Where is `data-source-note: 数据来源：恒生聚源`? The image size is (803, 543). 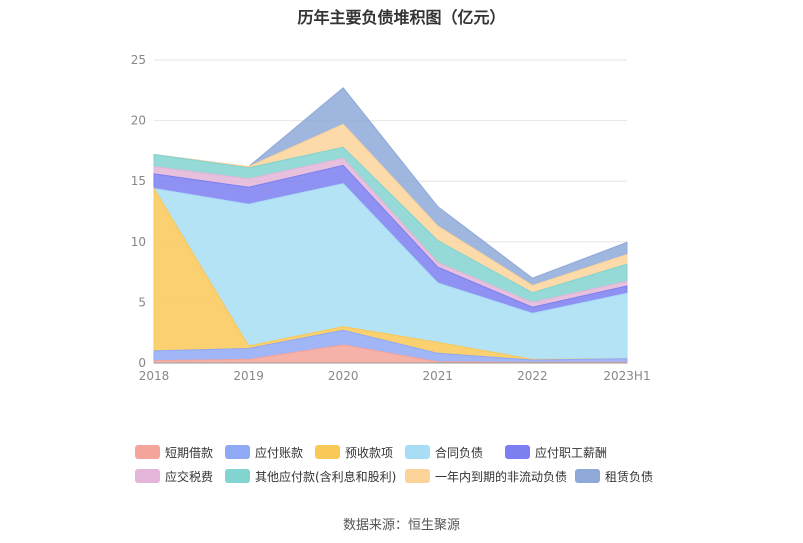 data-source-note: 数据来源：恒生聚源 is located at coordinates (401, 525).